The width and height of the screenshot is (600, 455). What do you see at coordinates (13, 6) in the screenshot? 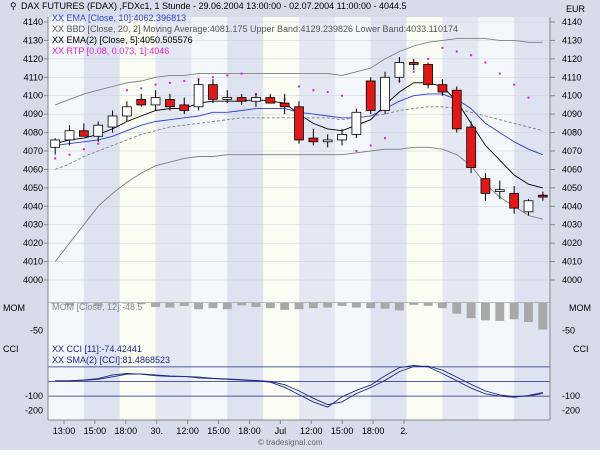
I see `title-icon: ⚲` at bounding box center [13, 6].